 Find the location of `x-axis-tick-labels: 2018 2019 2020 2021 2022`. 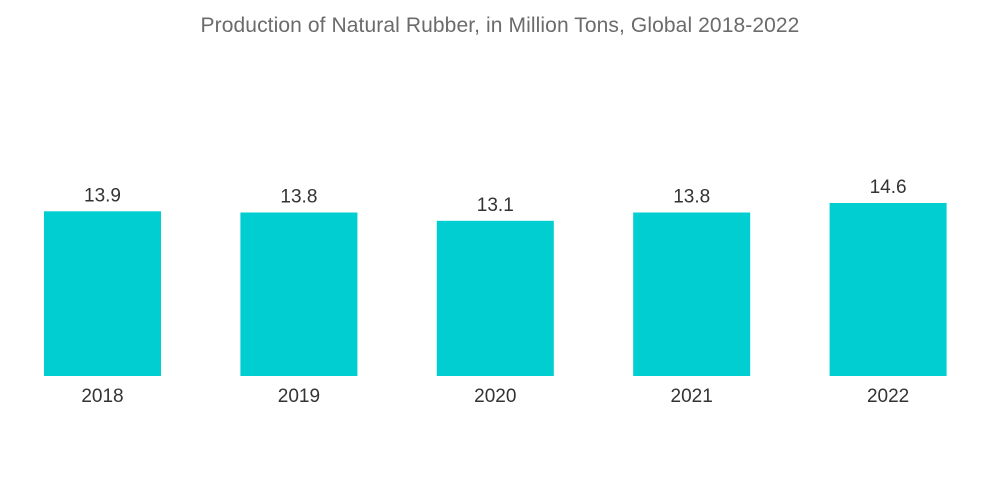

x-axis-tick-labels: 2018 2019 2020 2021 2022 is located at coordinates (495, 396).